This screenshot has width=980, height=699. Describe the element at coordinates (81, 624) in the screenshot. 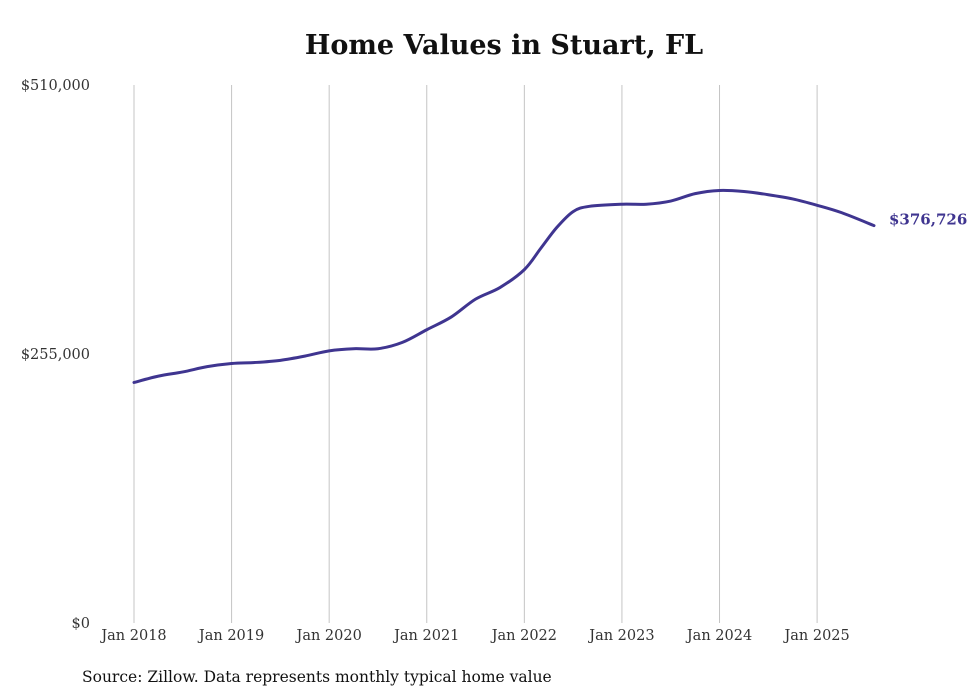

I see `y-tick-label: $0` at that location.